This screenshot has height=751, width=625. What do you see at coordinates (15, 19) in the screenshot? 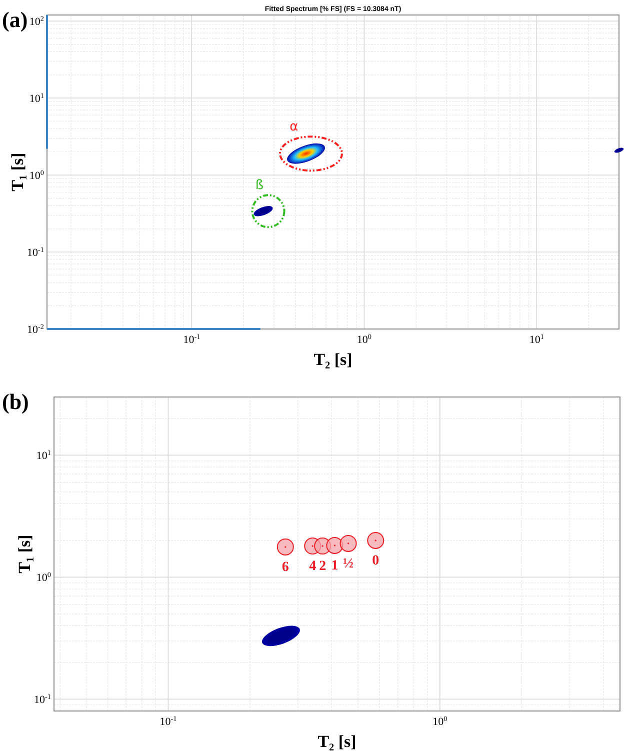
I see `text: (a)` at bounding box center [15, 19].